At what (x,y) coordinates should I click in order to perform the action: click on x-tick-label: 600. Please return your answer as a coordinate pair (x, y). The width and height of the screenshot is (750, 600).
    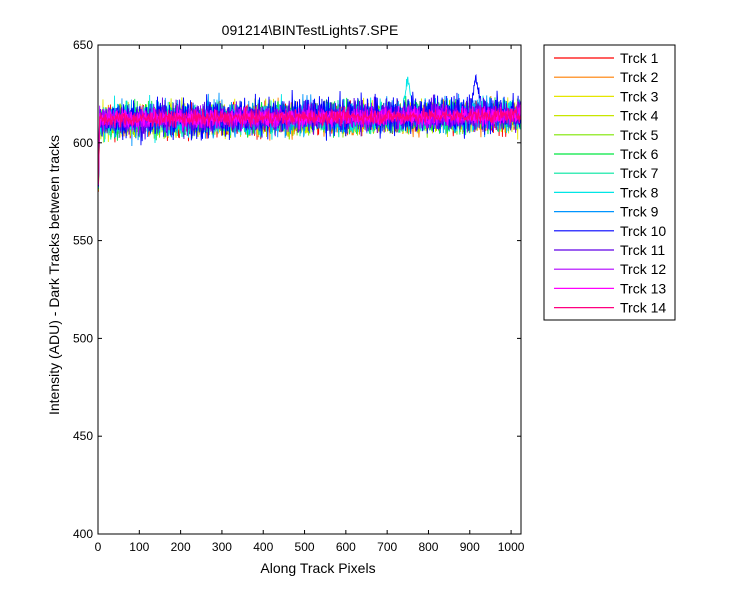
    Looking at the image, I should click on (346, 547).